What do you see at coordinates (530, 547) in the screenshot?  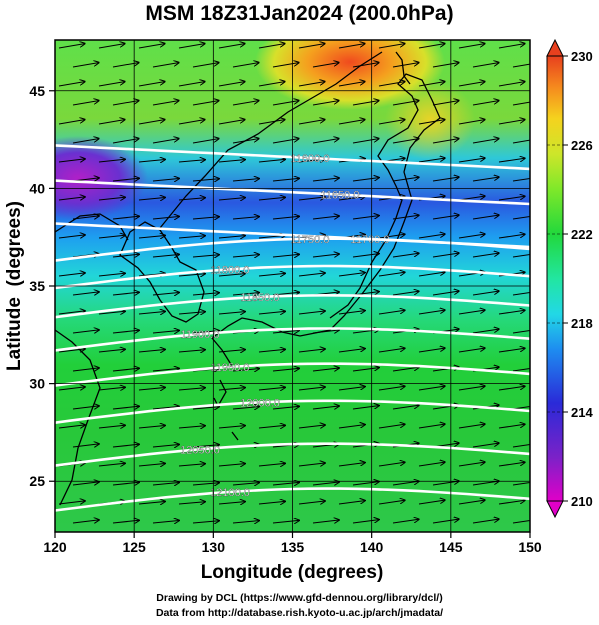 I see `x-tick-label: 150` at bounding box center [530, 547].